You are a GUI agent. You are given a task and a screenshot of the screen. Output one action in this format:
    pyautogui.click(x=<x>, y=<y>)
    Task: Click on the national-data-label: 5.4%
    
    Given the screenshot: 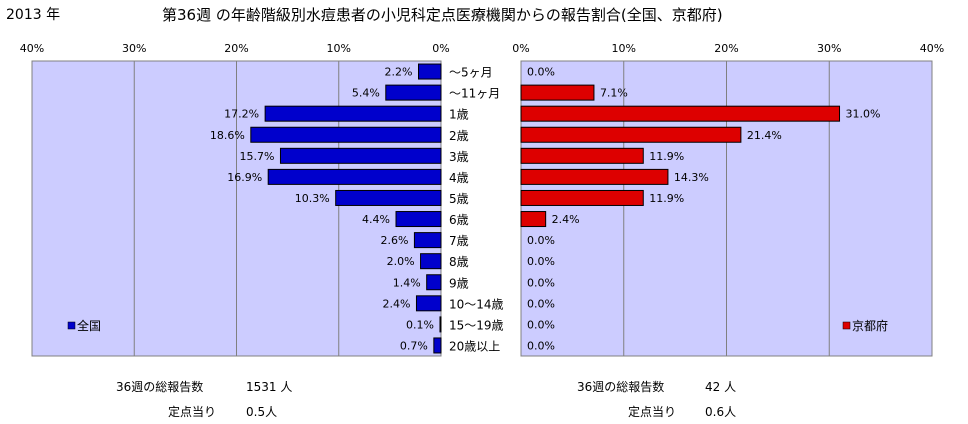 What is the action you would take?
    pyautogui.click(x=366, y=93)
    